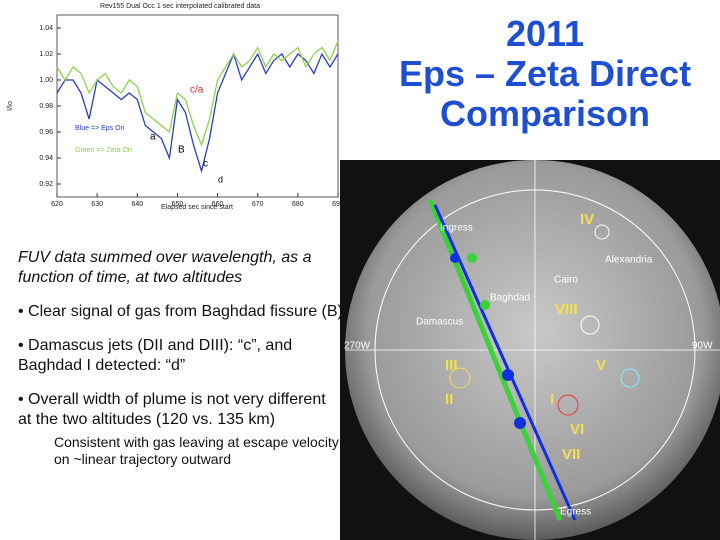 The height and width of the screenshot is (540, 720). What do you see at coordinates (552, 399) in the screenshot?
I see `map-roman: I` at bounding box center [552, 399].